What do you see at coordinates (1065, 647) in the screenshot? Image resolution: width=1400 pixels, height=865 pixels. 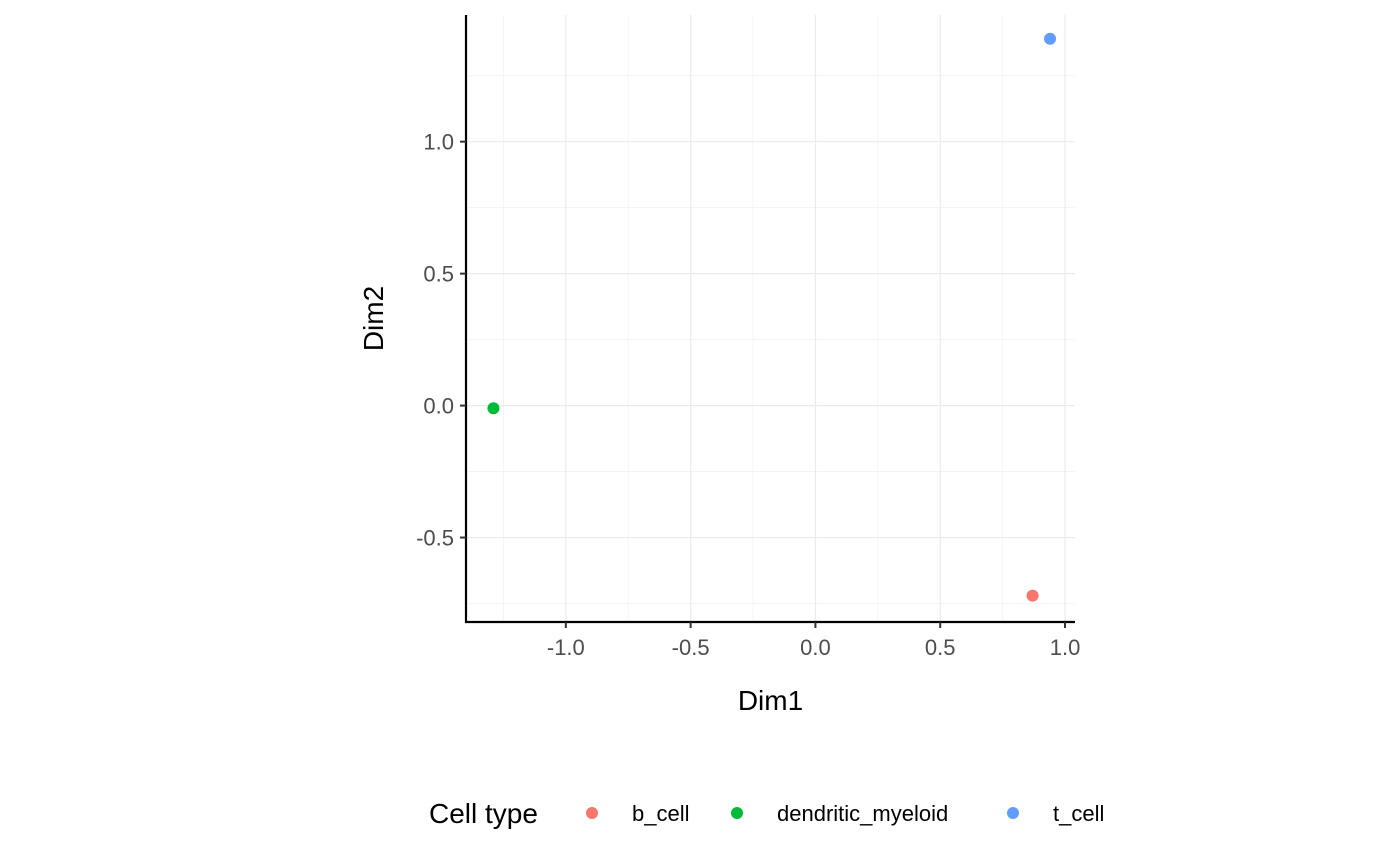 I see `x-tick-label: 1.0` at bounding box center [1065, 647].